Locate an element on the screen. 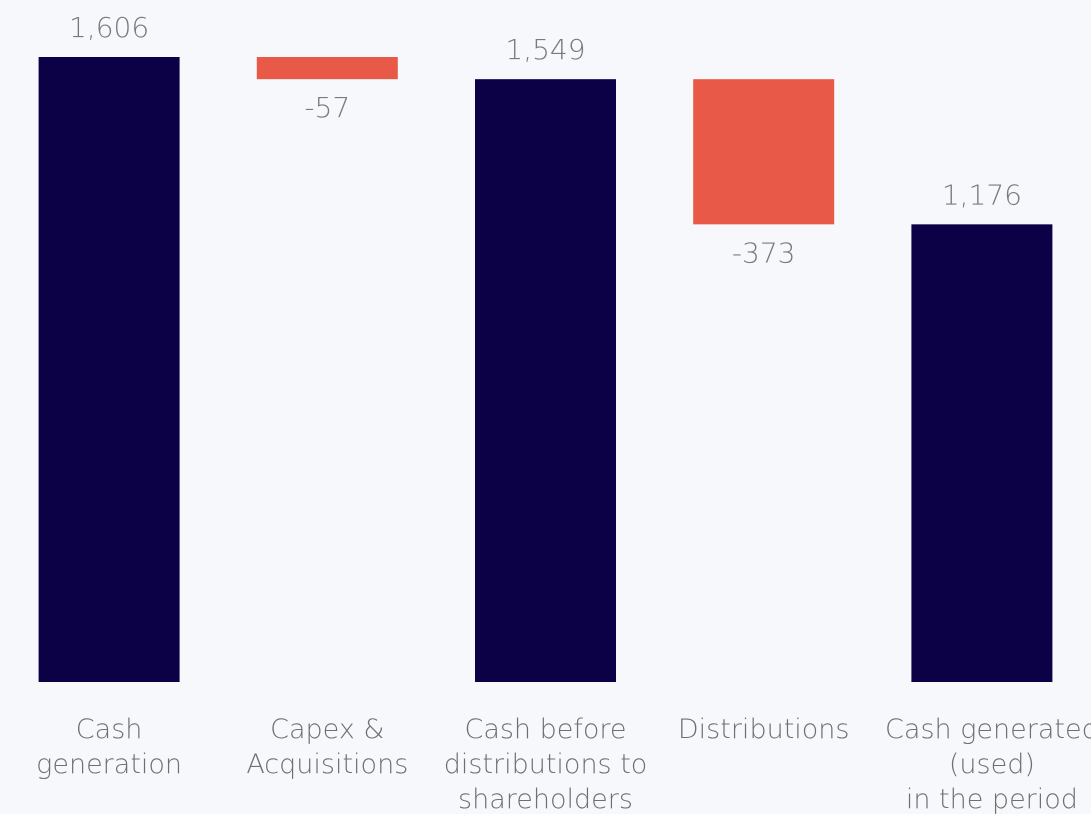 Image resolution: width=1091 pixels, height=814 pixels. category-label-0-line-0: Cash is located at coordinates (109, 729).